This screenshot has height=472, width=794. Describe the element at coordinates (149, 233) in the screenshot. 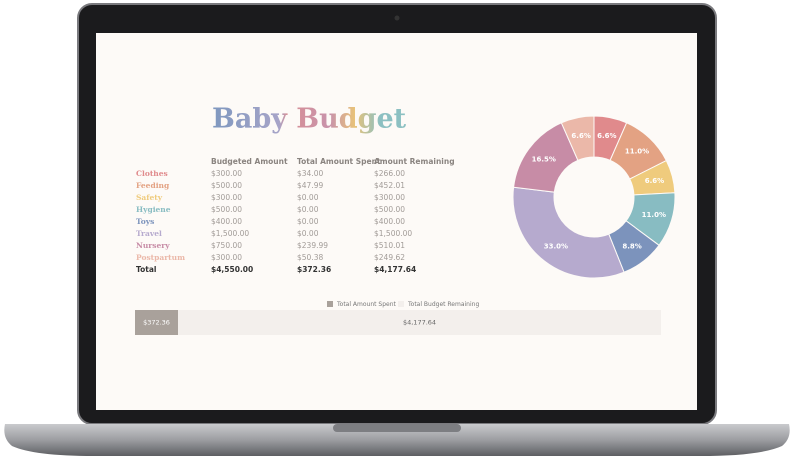

I see `row-label: Travel` at that location.